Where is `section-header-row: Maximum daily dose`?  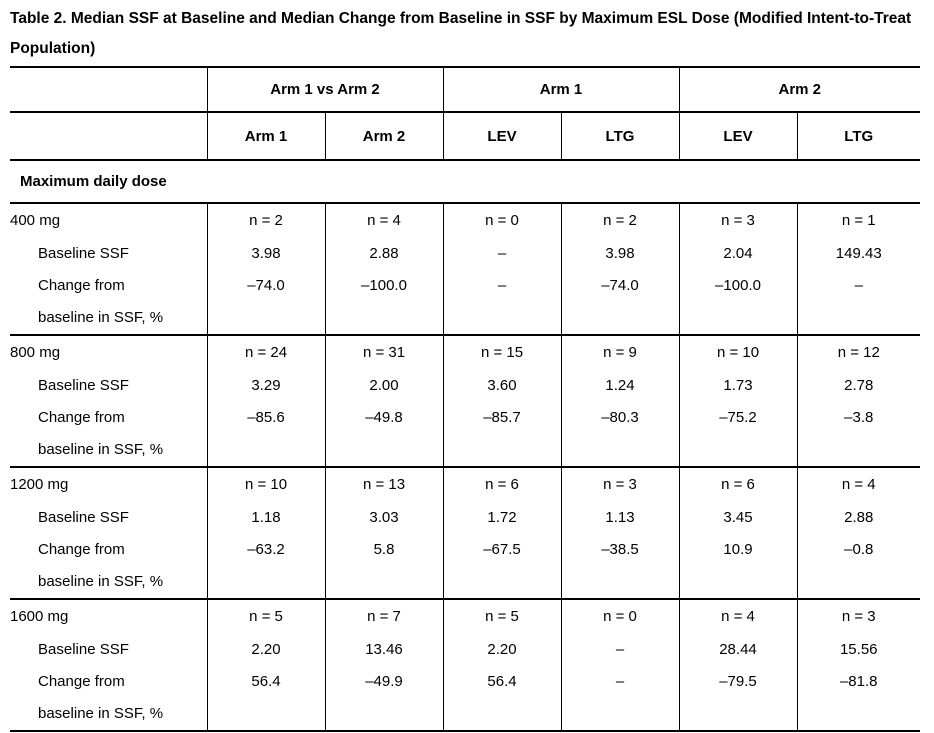
section-header-row: Maximum daily dose is located at coordinates (465, 182).